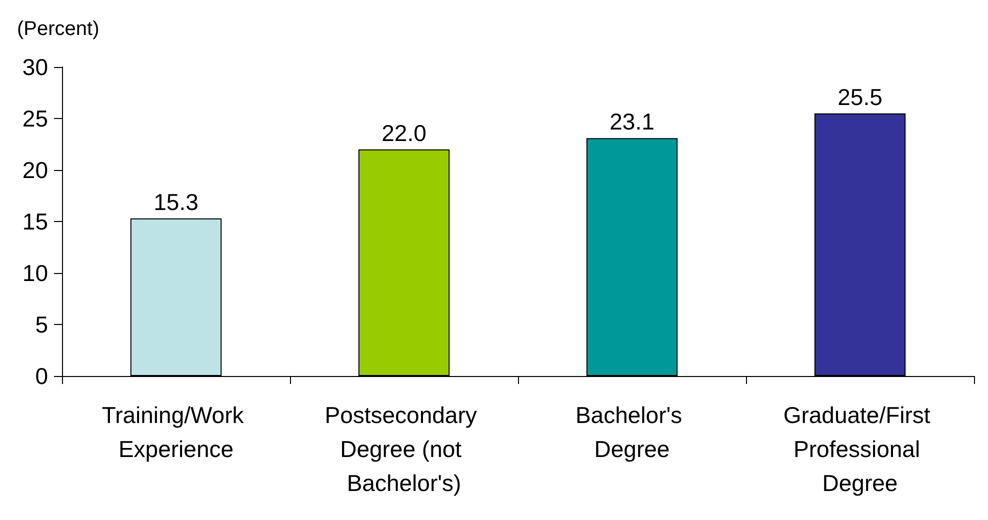  Describe the element at coordinates (860, 97) in the screenshot. I see `data-label: 25.5` at that location.